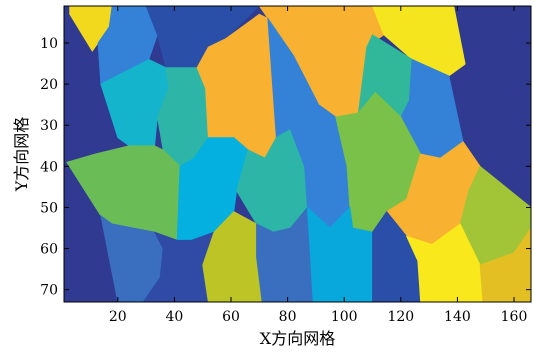 This screenshot has width=534, height=352. What do you see at coordinates (457, 317) in the screenshot?
I see `x-tick-label: 140` at bounding box center [457, 317].